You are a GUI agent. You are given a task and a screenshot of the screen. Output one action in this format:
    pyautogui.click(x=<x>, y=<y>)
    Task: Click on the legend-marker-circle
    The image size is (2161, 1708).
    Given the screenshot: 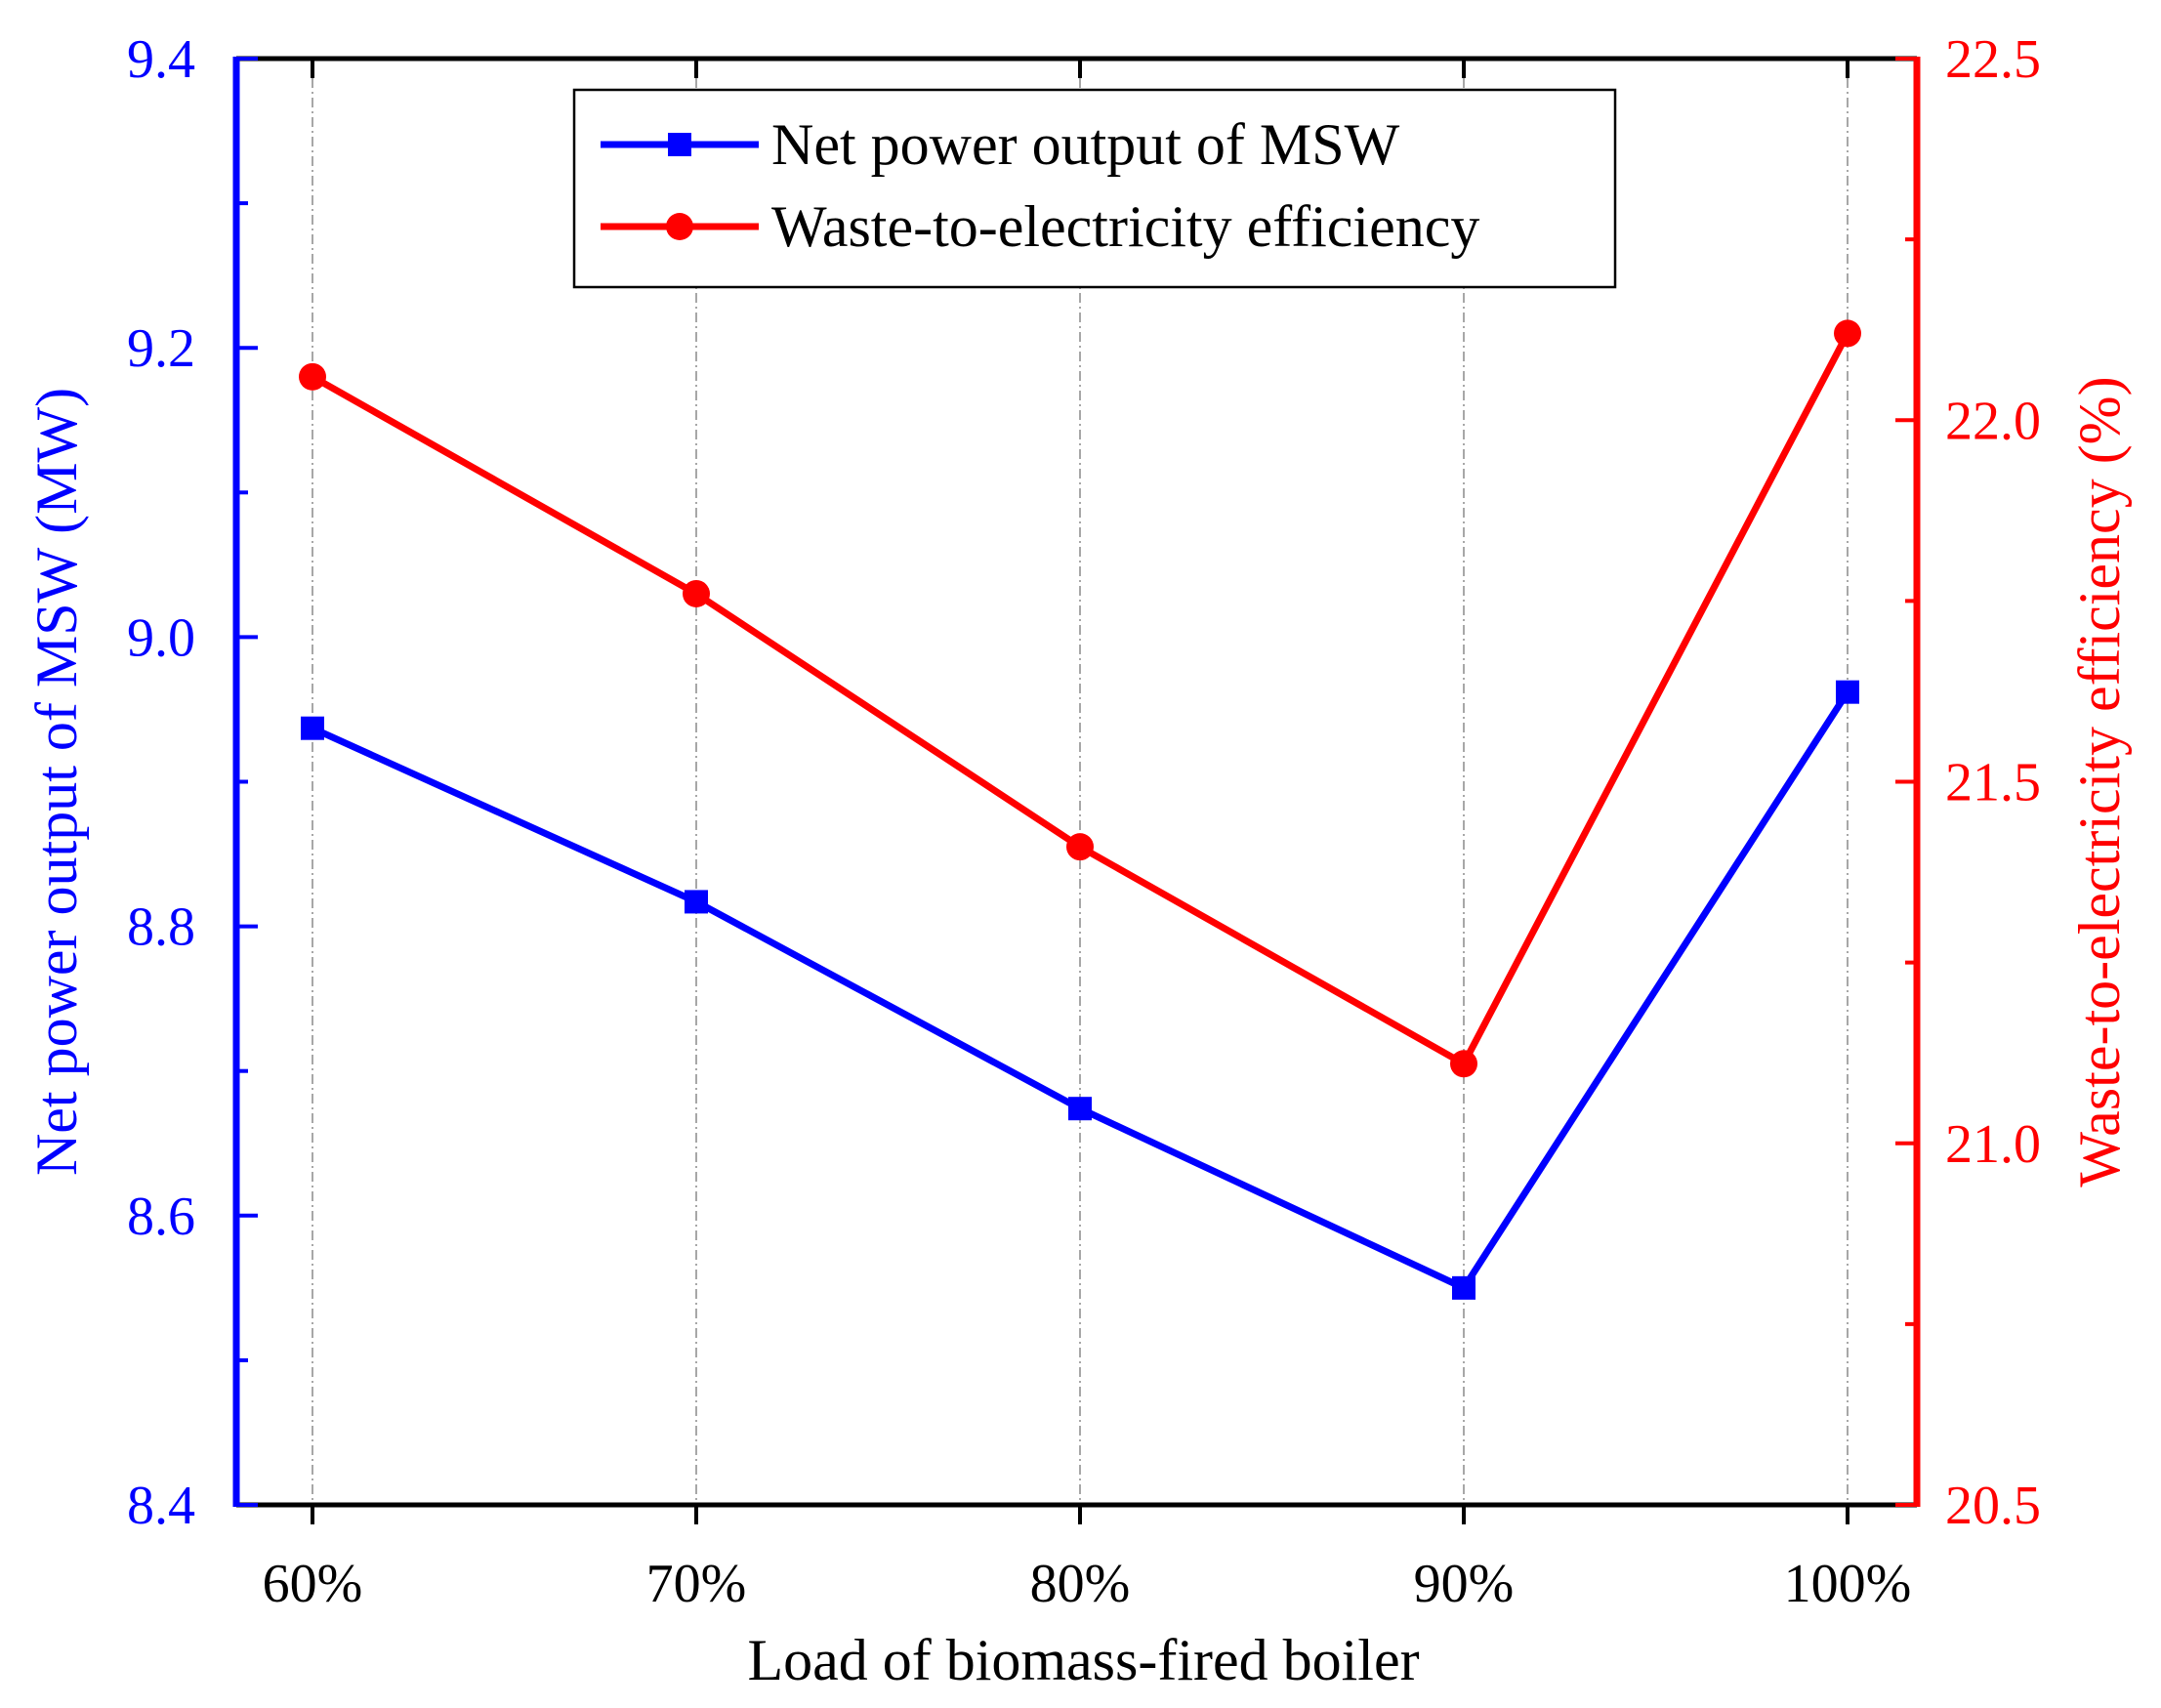 What is the action you would take?
    pyautogui.click(x=680, y=227)
    